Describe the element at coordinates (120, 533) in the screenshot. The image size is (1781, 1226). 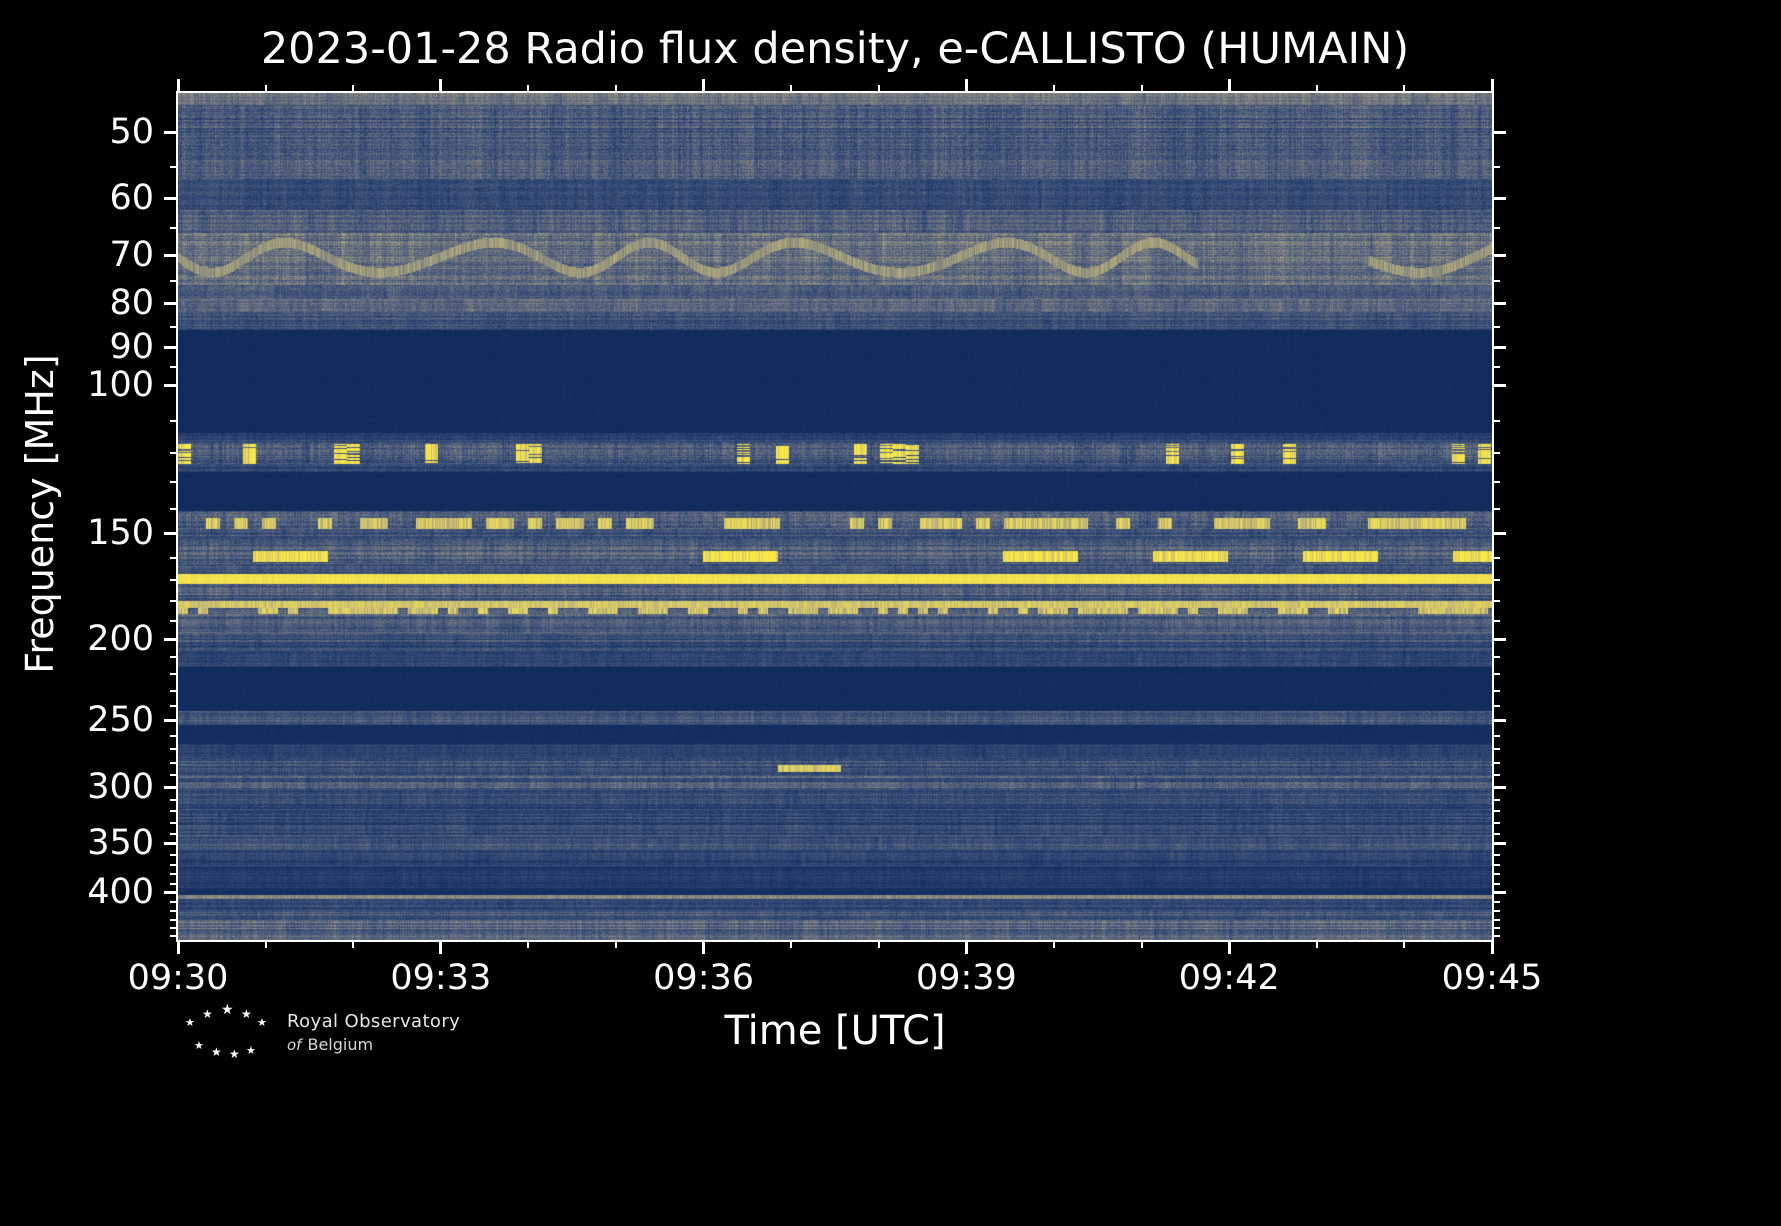
I see `y-tick-label: 150` at that location.